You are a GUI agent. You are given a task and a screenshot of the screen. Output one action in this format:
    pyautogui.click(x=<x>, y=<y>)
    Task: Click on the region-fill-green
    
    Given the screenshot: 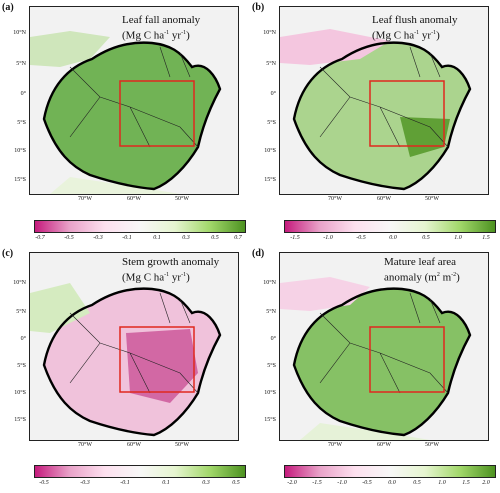 What is the action you would take?
    pyautogui.click(x=60, y=308)
    